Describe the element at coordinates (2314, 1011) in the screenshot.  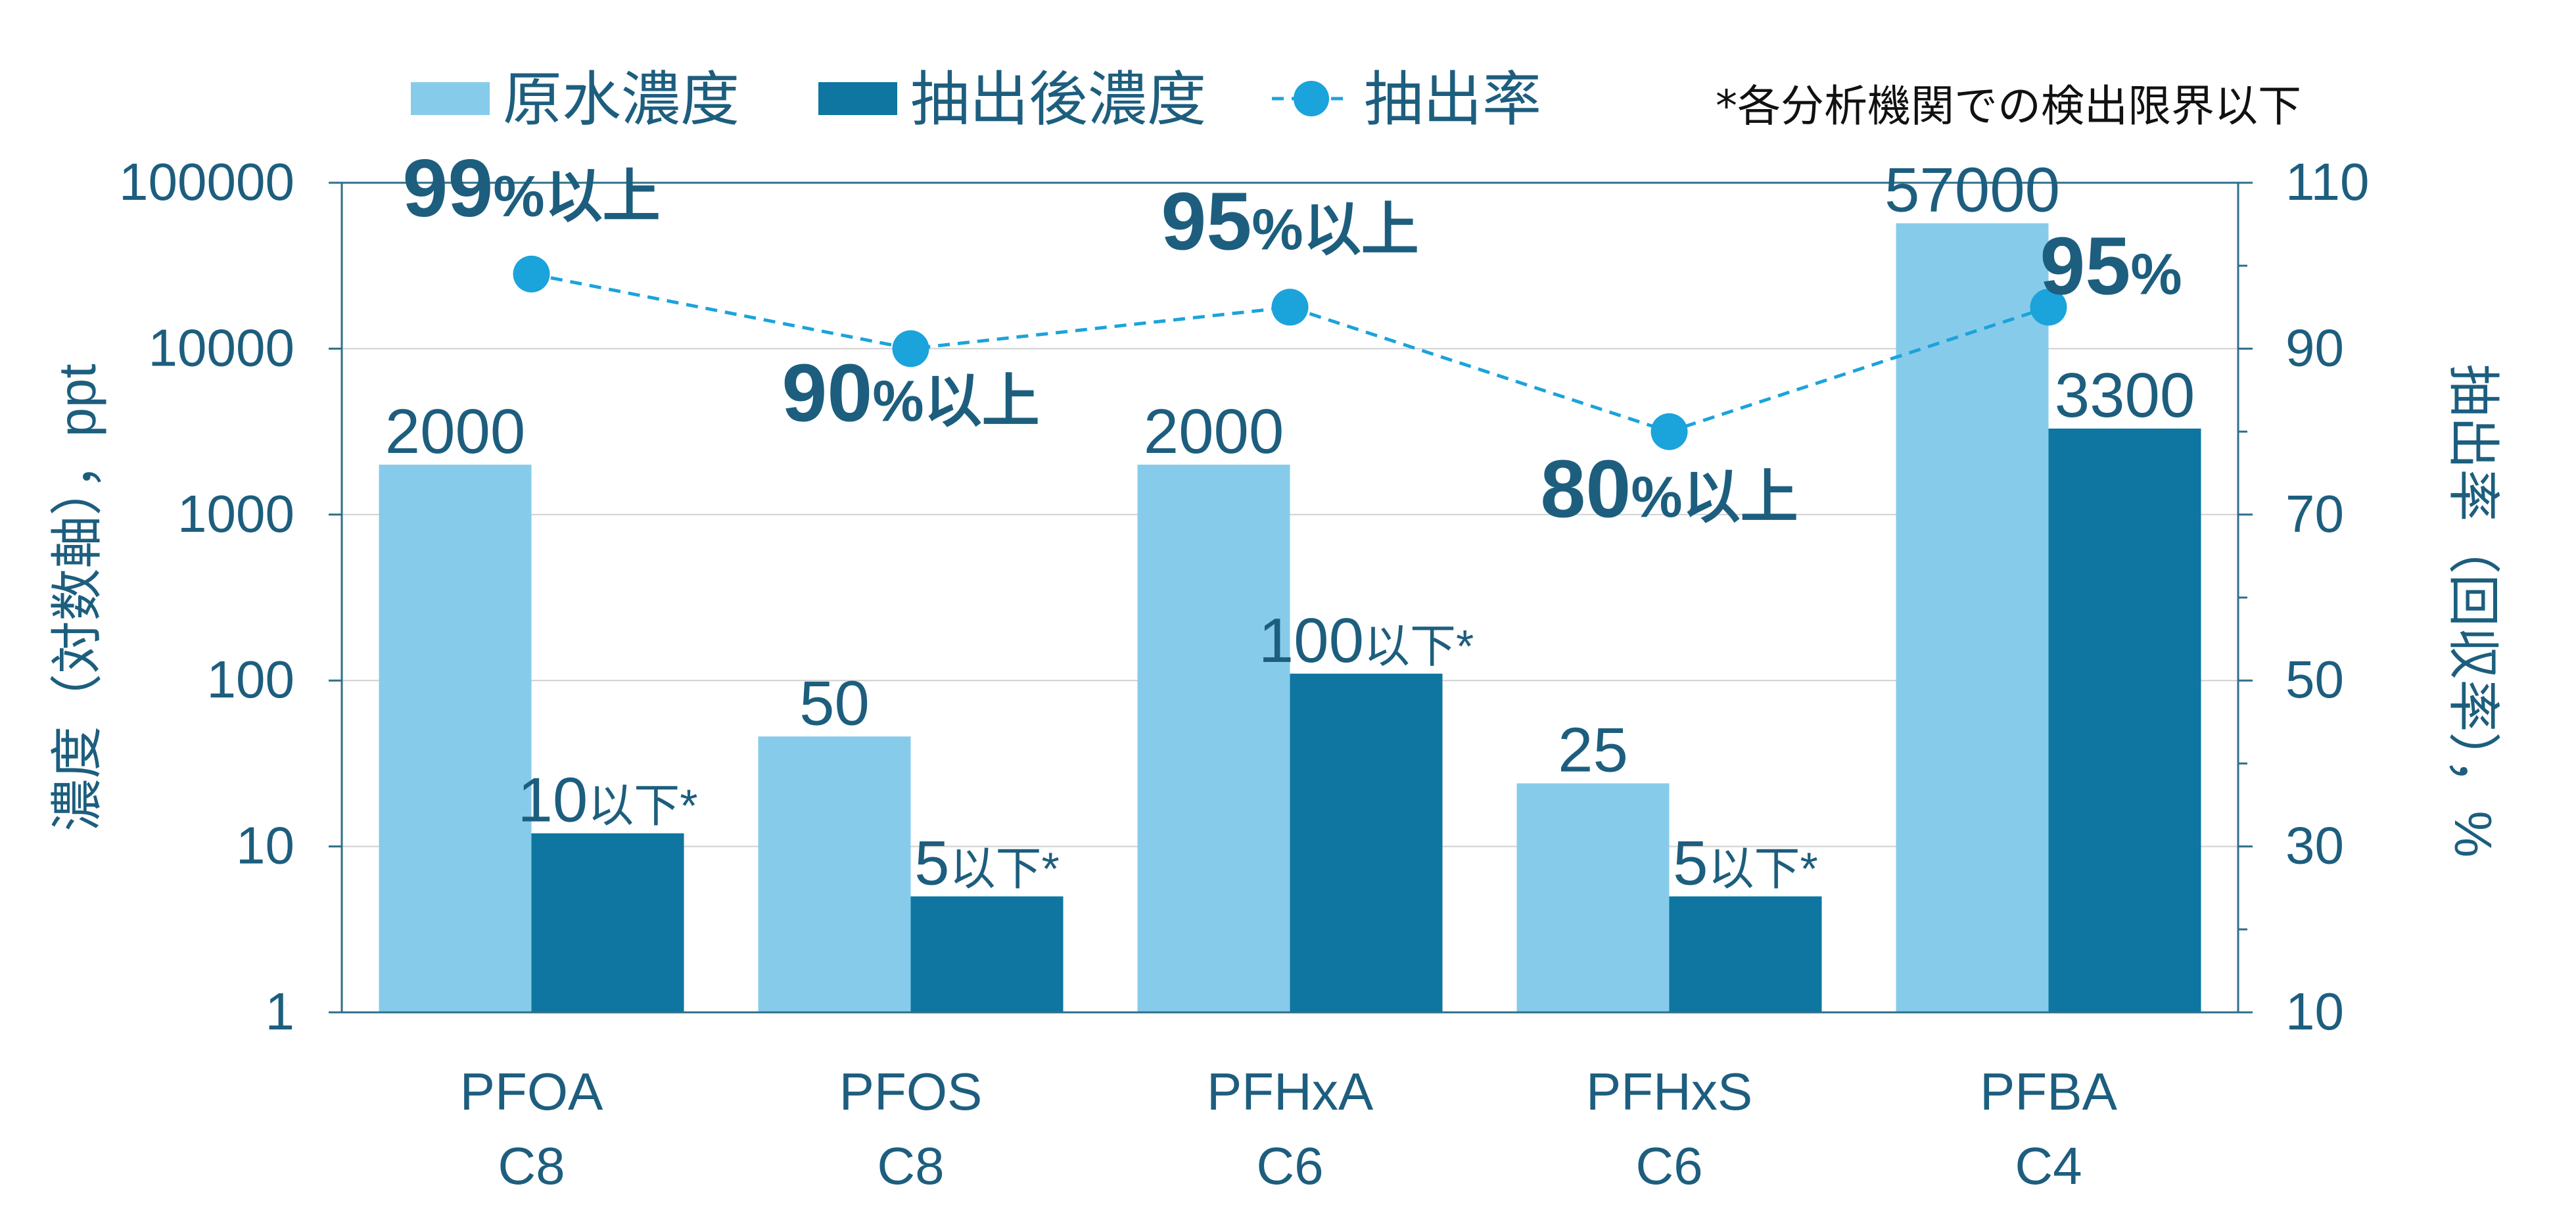
I see `y-right-tick-label: 10` at that location.